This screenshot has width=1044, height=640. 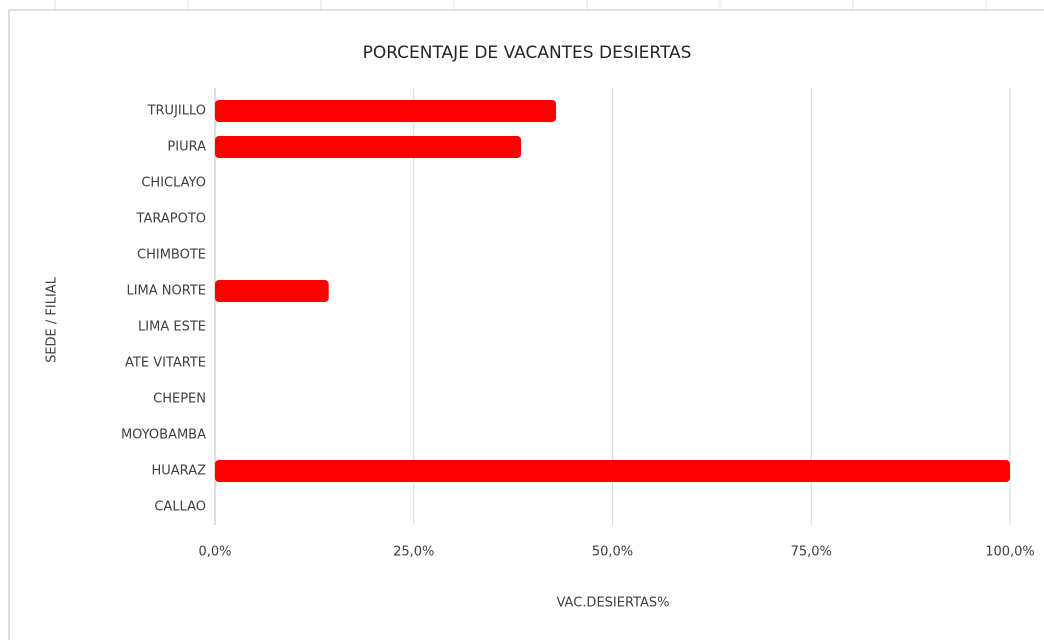 I want to click on x-tick-label: 75,0%, so click(x=811, y=552).